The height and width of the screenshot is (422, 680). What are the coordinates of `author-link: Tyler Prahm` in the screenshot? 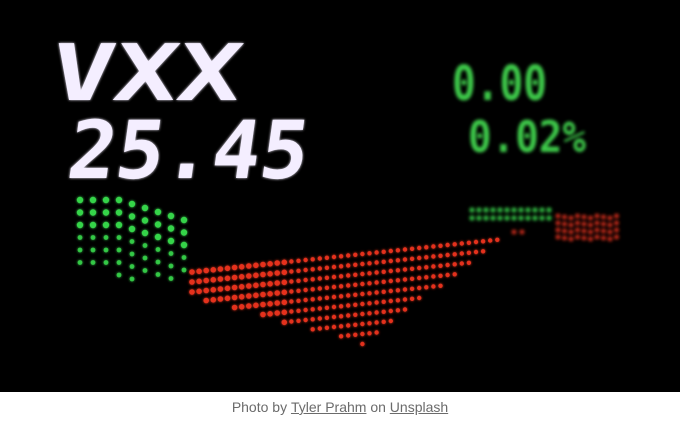 It's located at (328, 407).